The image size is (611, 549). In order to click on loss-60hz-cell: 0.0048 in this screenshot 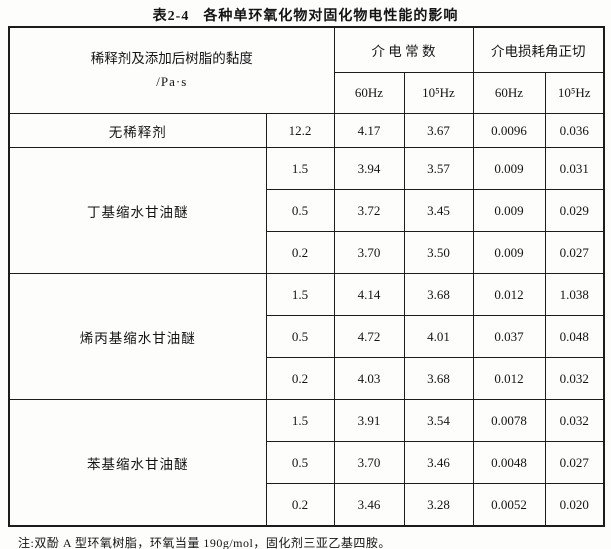, I will do `click(509, 462)`.